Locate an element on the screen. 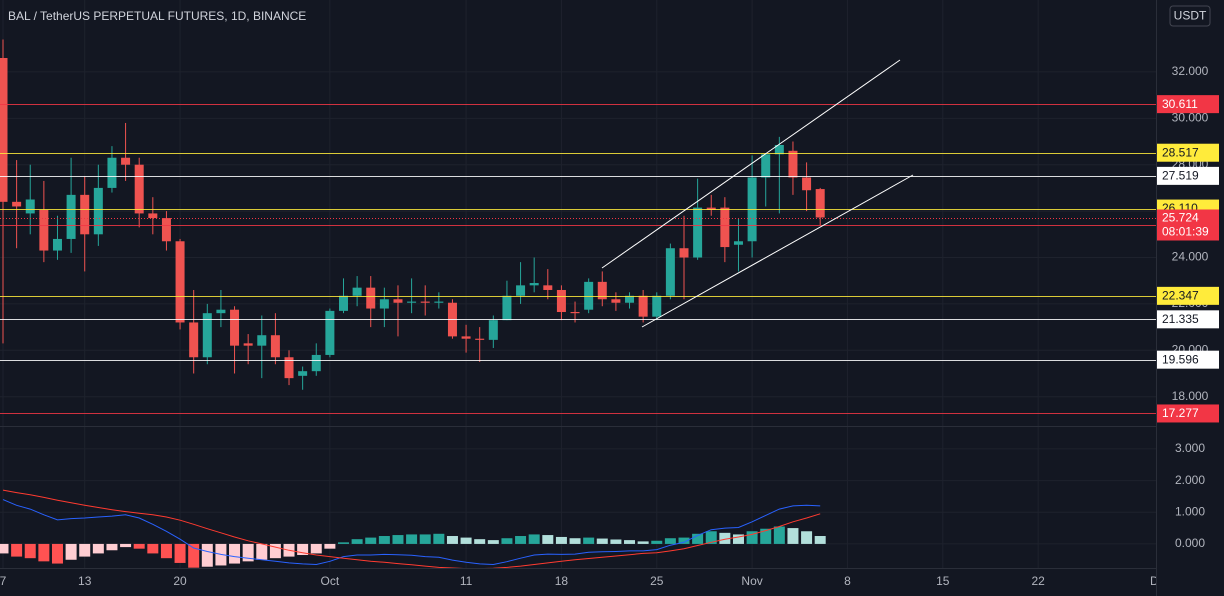  macd-pane is located at coordinates (413, 528).